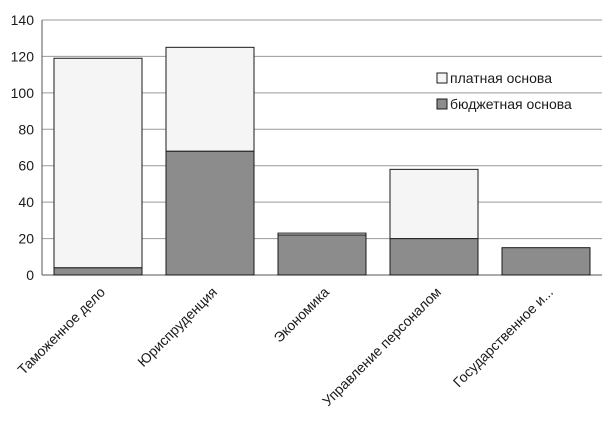  What do you see at coordinates (26, 129) in the screenshot?
I see `y-tick-label: 80` at bounding box center [26, 129].